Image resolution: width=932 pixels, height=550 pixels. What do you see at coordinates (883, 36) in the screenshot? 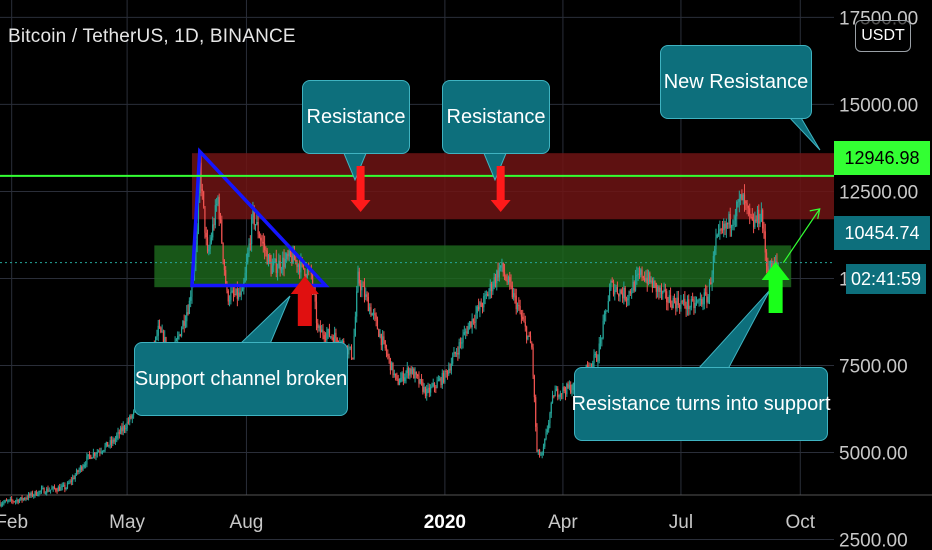
I see `currency-button: USDT` at bounding box center [883, 36].